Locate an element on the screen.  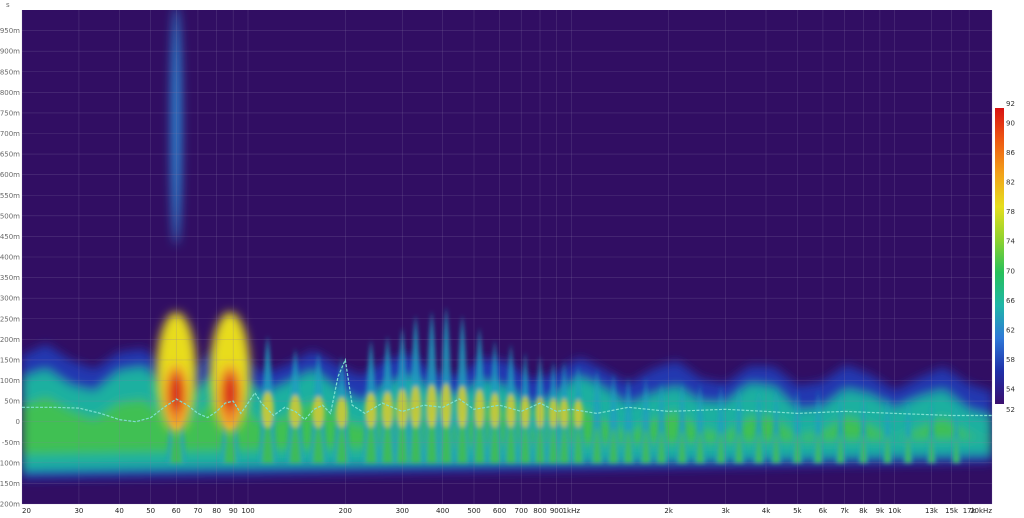
y-tick-label: -100m is located at coordinates (10, 463).